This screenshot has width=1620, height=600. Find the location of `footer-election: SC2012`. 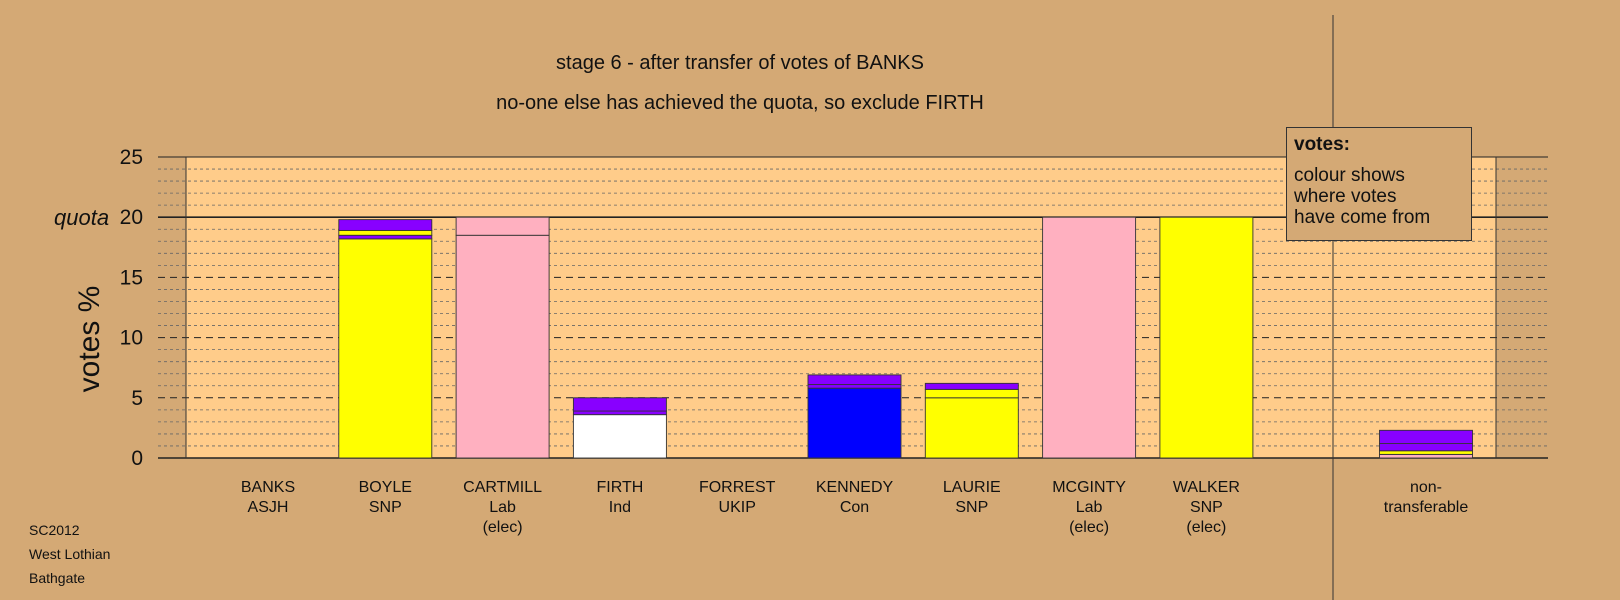

footer-election: SC2012 is located at coordinates (54, 530).